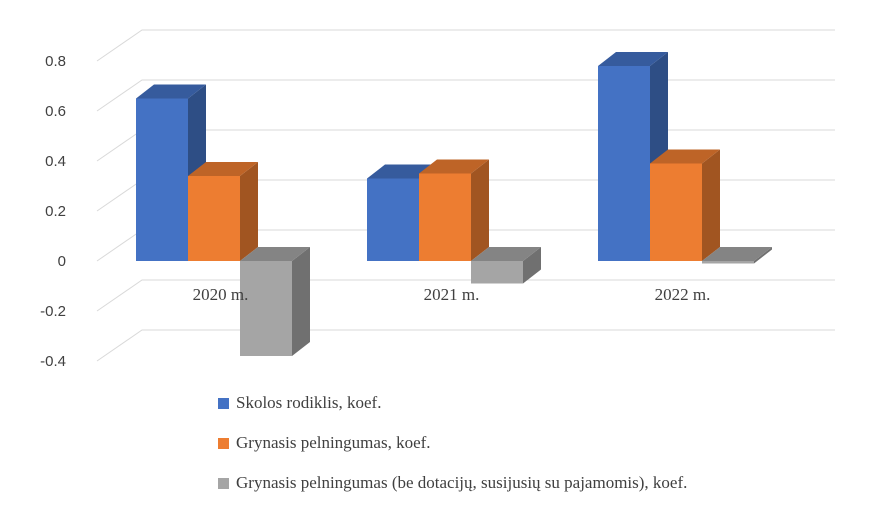 The image size is (886, 513). I want to click on x-axis-categories: 2020 m. 2021 m. 2022 m., so click(452, 294).